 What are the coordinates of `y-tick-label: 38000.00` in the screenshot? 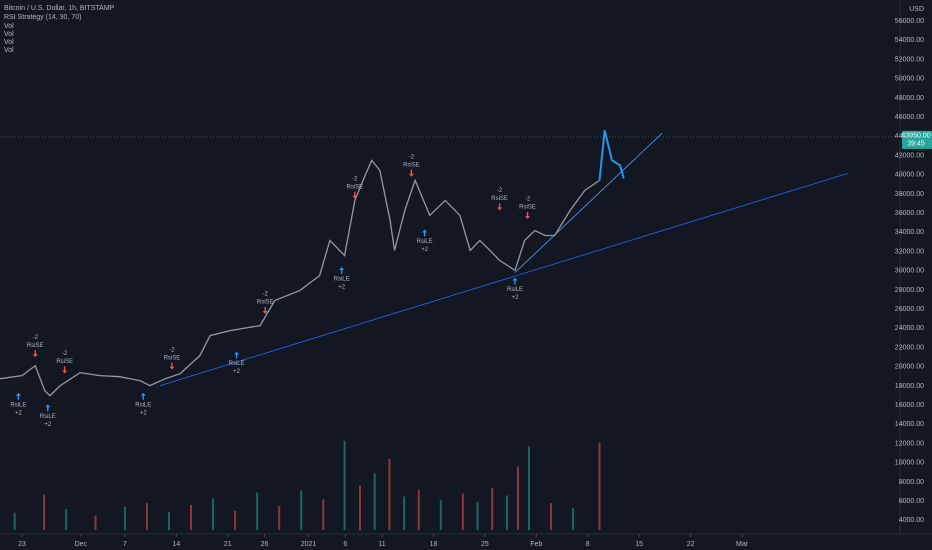 It's located at (909, 194).